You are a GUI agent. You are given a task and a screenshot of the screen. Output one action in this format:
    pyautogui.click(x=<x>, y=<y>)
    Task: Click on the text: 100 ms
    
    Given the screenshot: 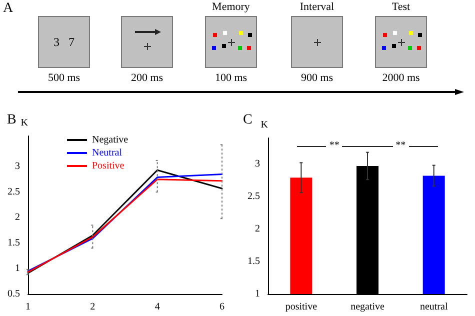 What is the action you would take?
    pyautogui.click(x=231, y=78)
    